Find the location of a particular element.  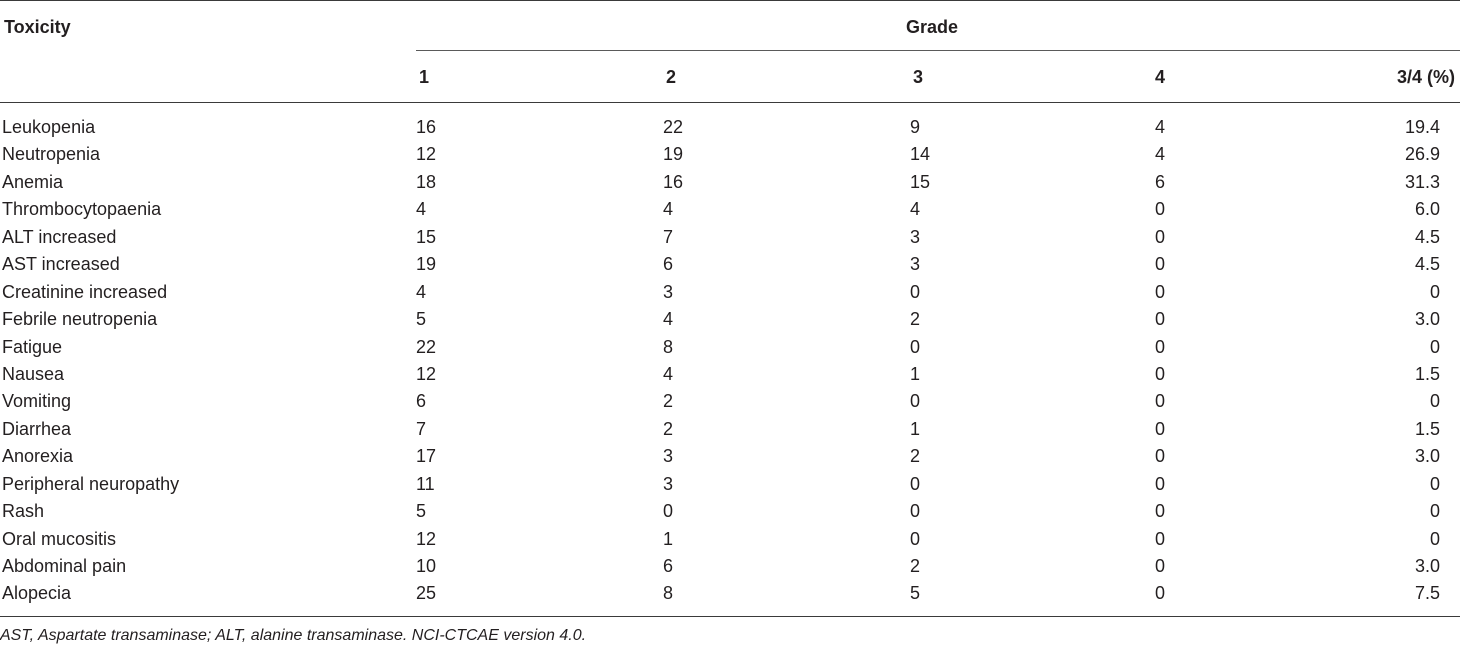

grade-2-cell: 6 is located at coordinates (668, 264).